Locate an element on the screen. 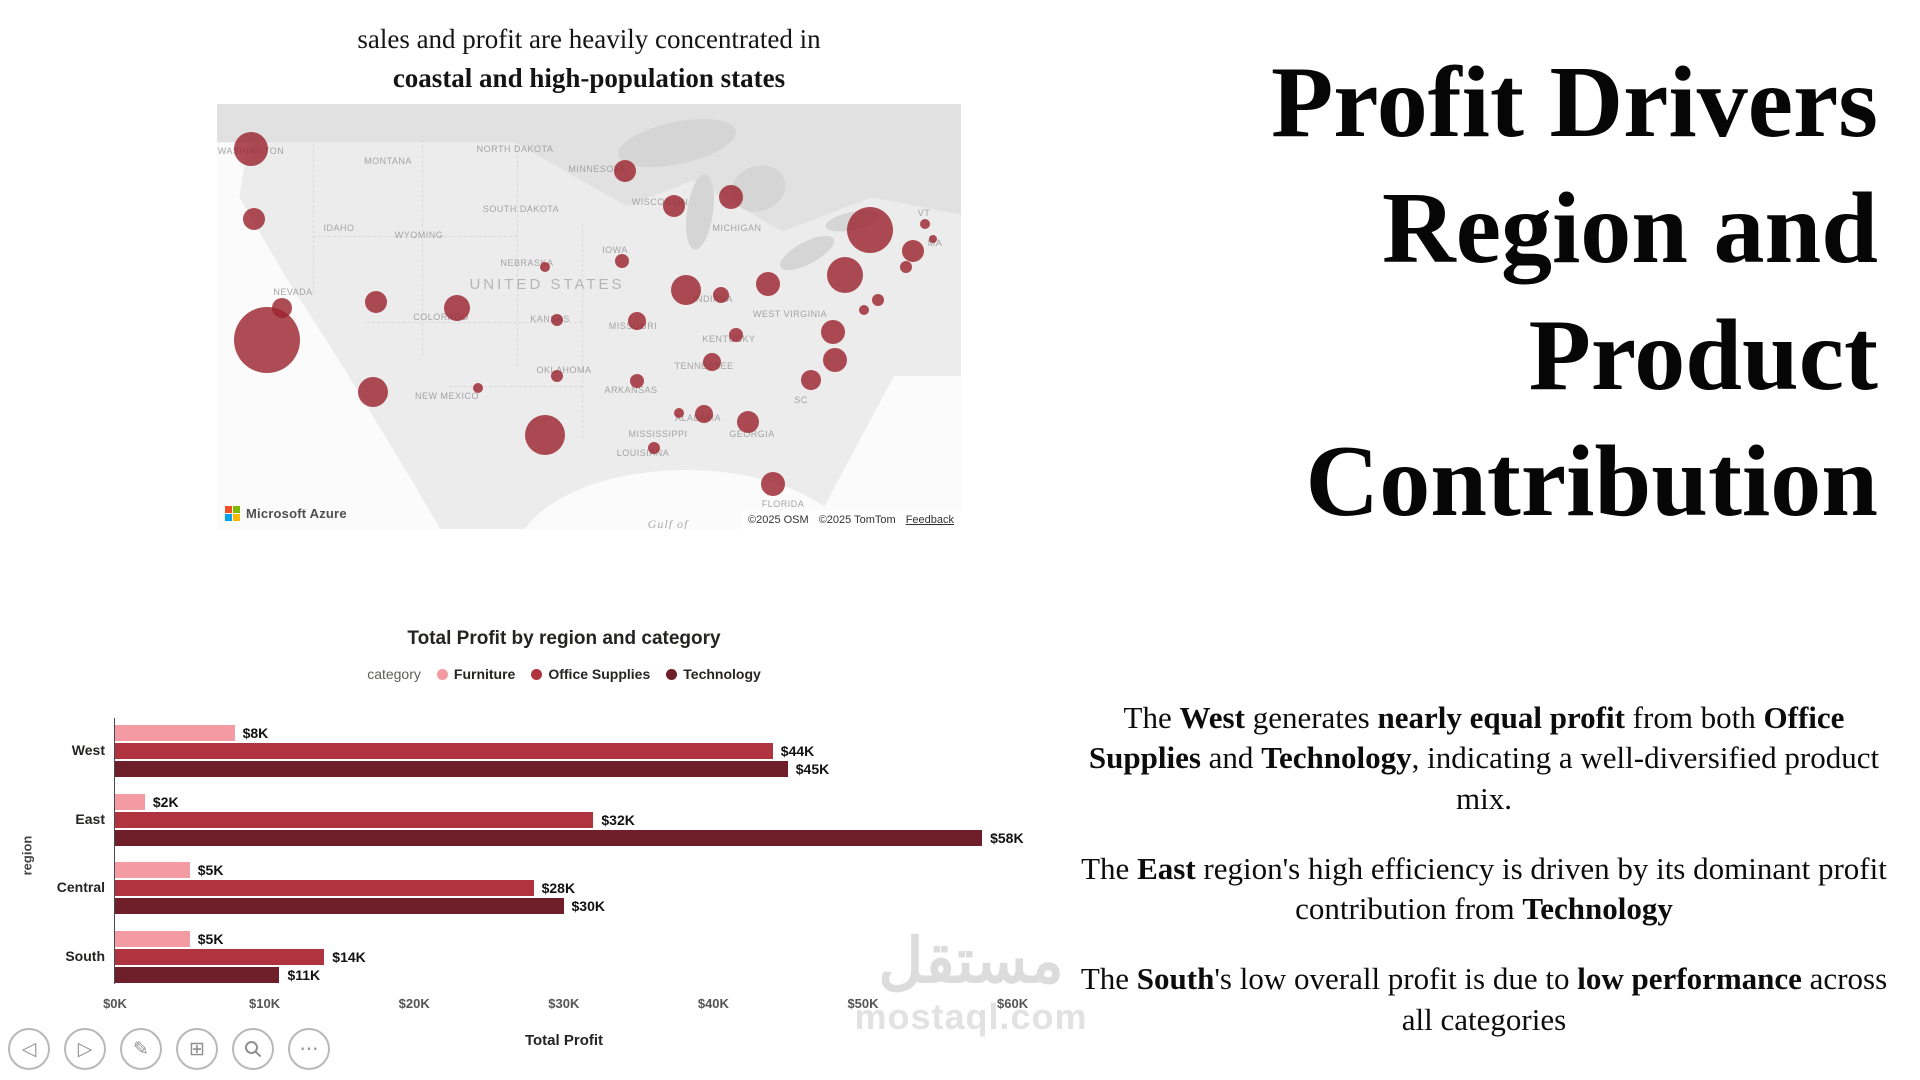 Image resolution: width=1920 pixels, height=1080 pixels. bar-west-office-supplies is located at coordinates (444, 751).